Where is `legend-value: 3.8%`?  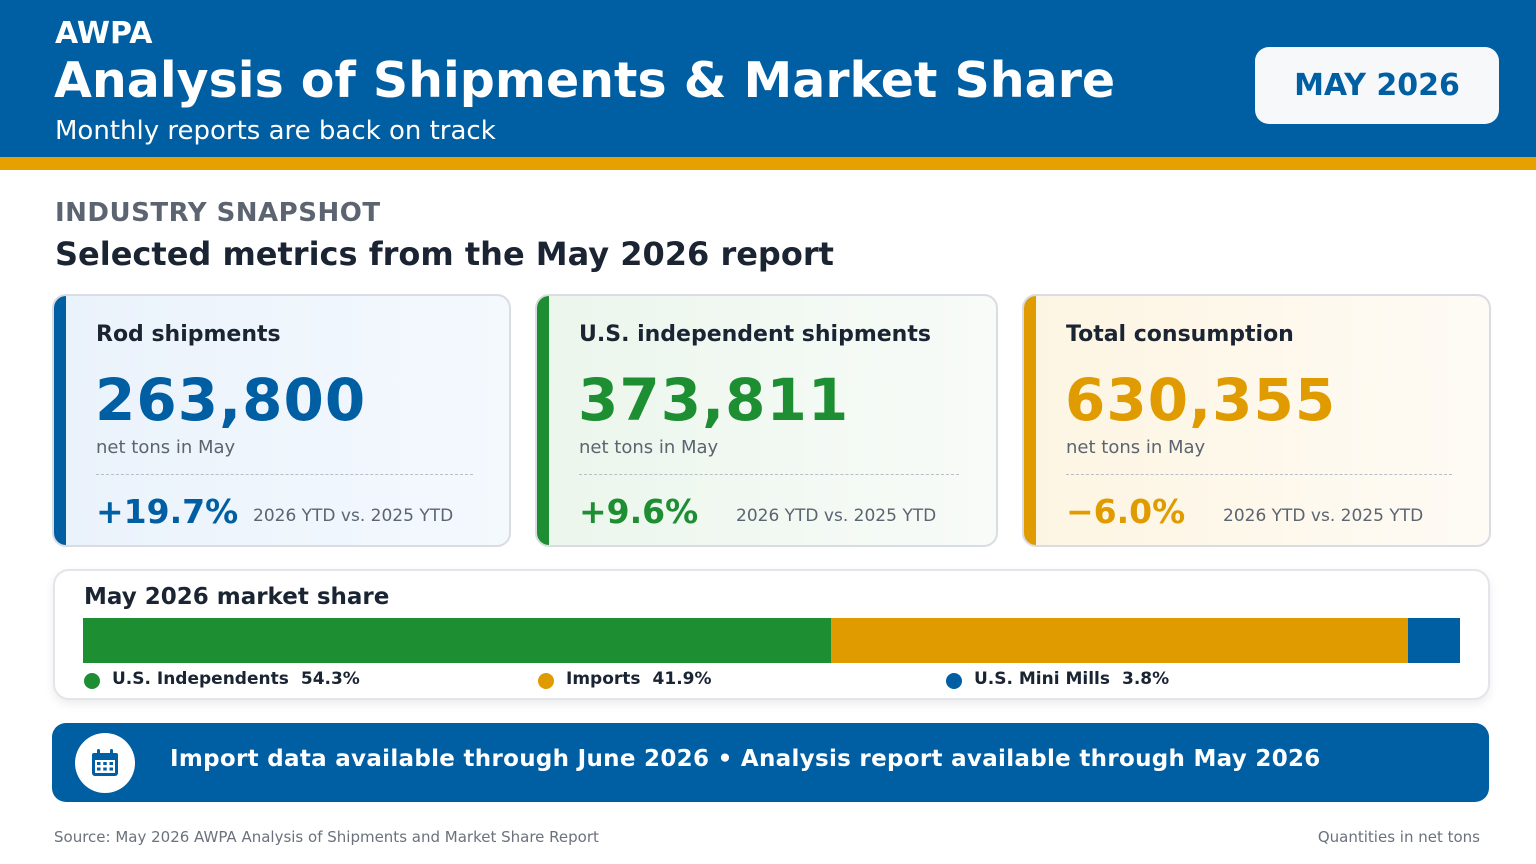 legend-value: 3.8% is located at coordinates (1146, 678).